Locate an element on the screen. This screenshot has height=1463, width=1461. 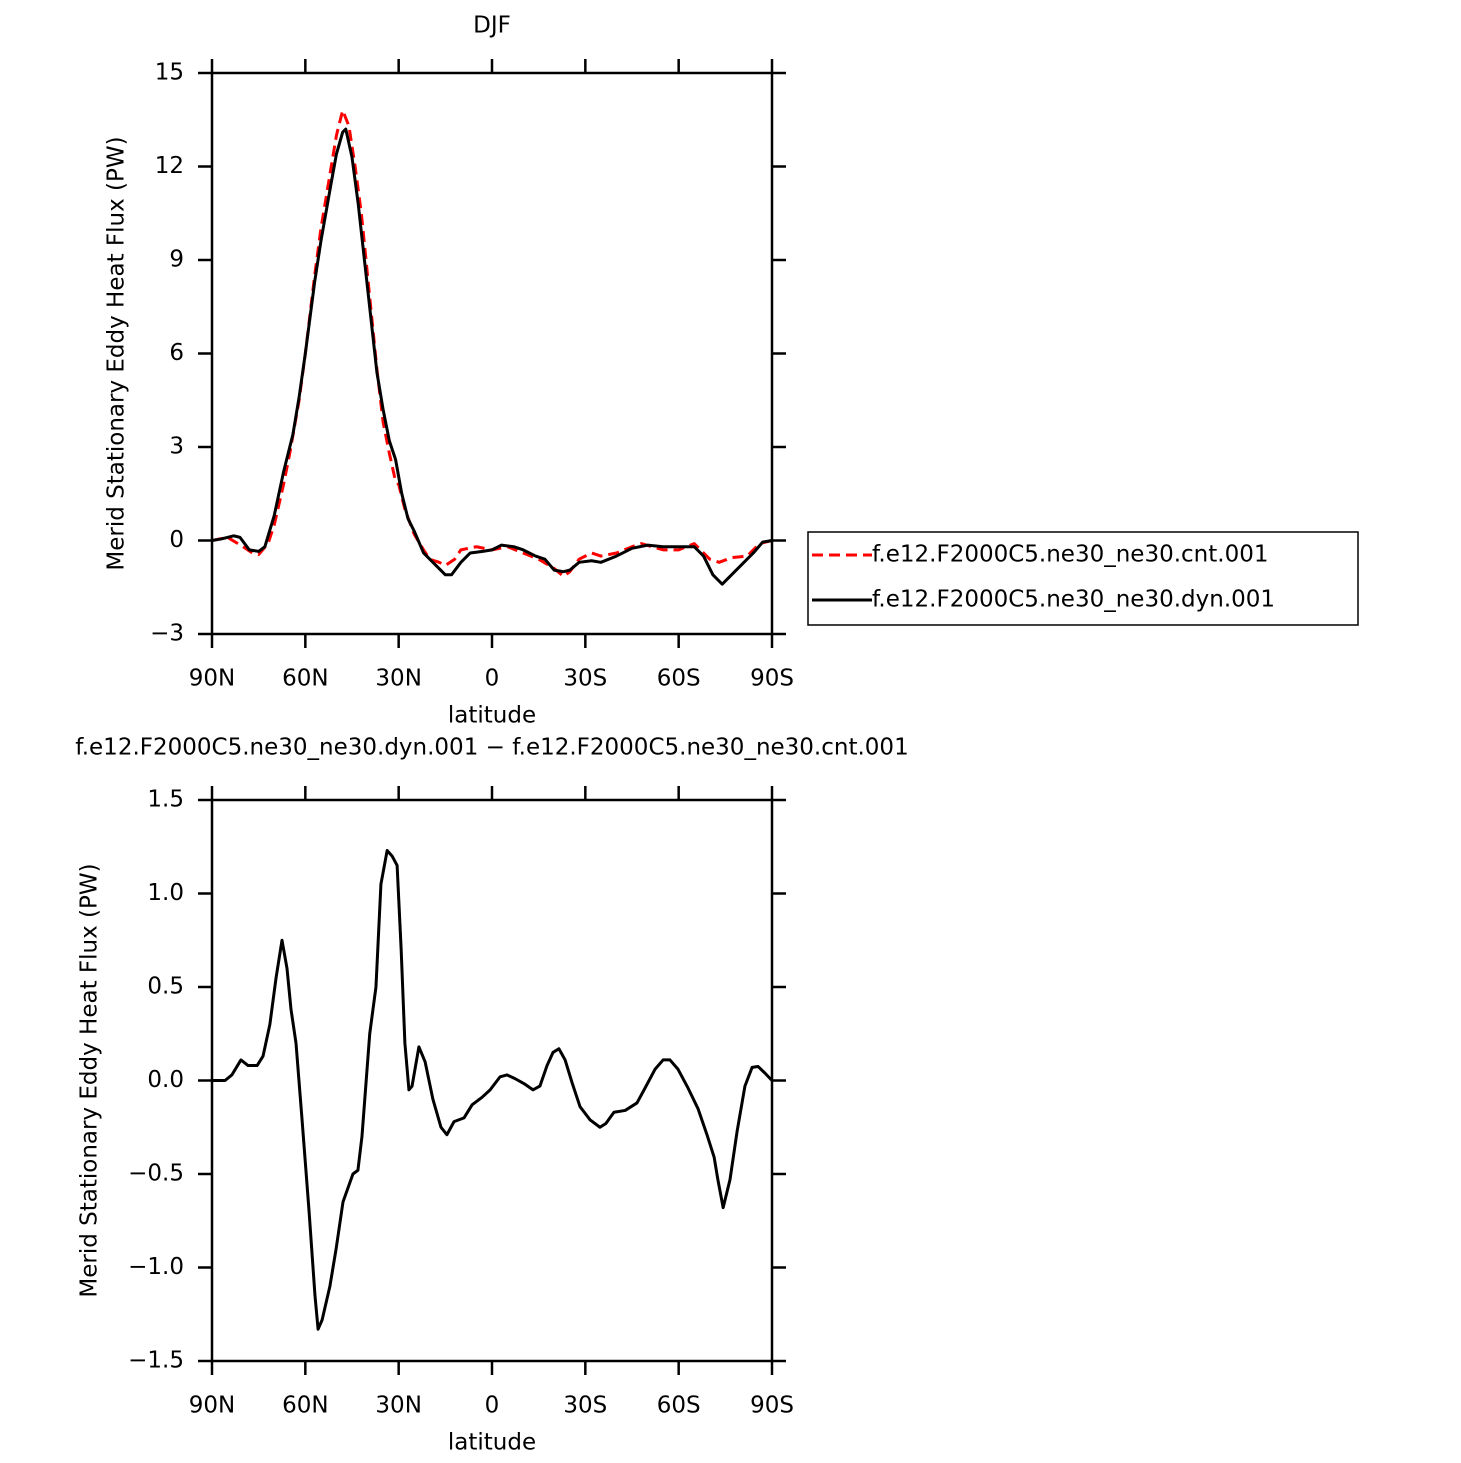
y-tick-label: 3 is located at coordinates (176, 447).